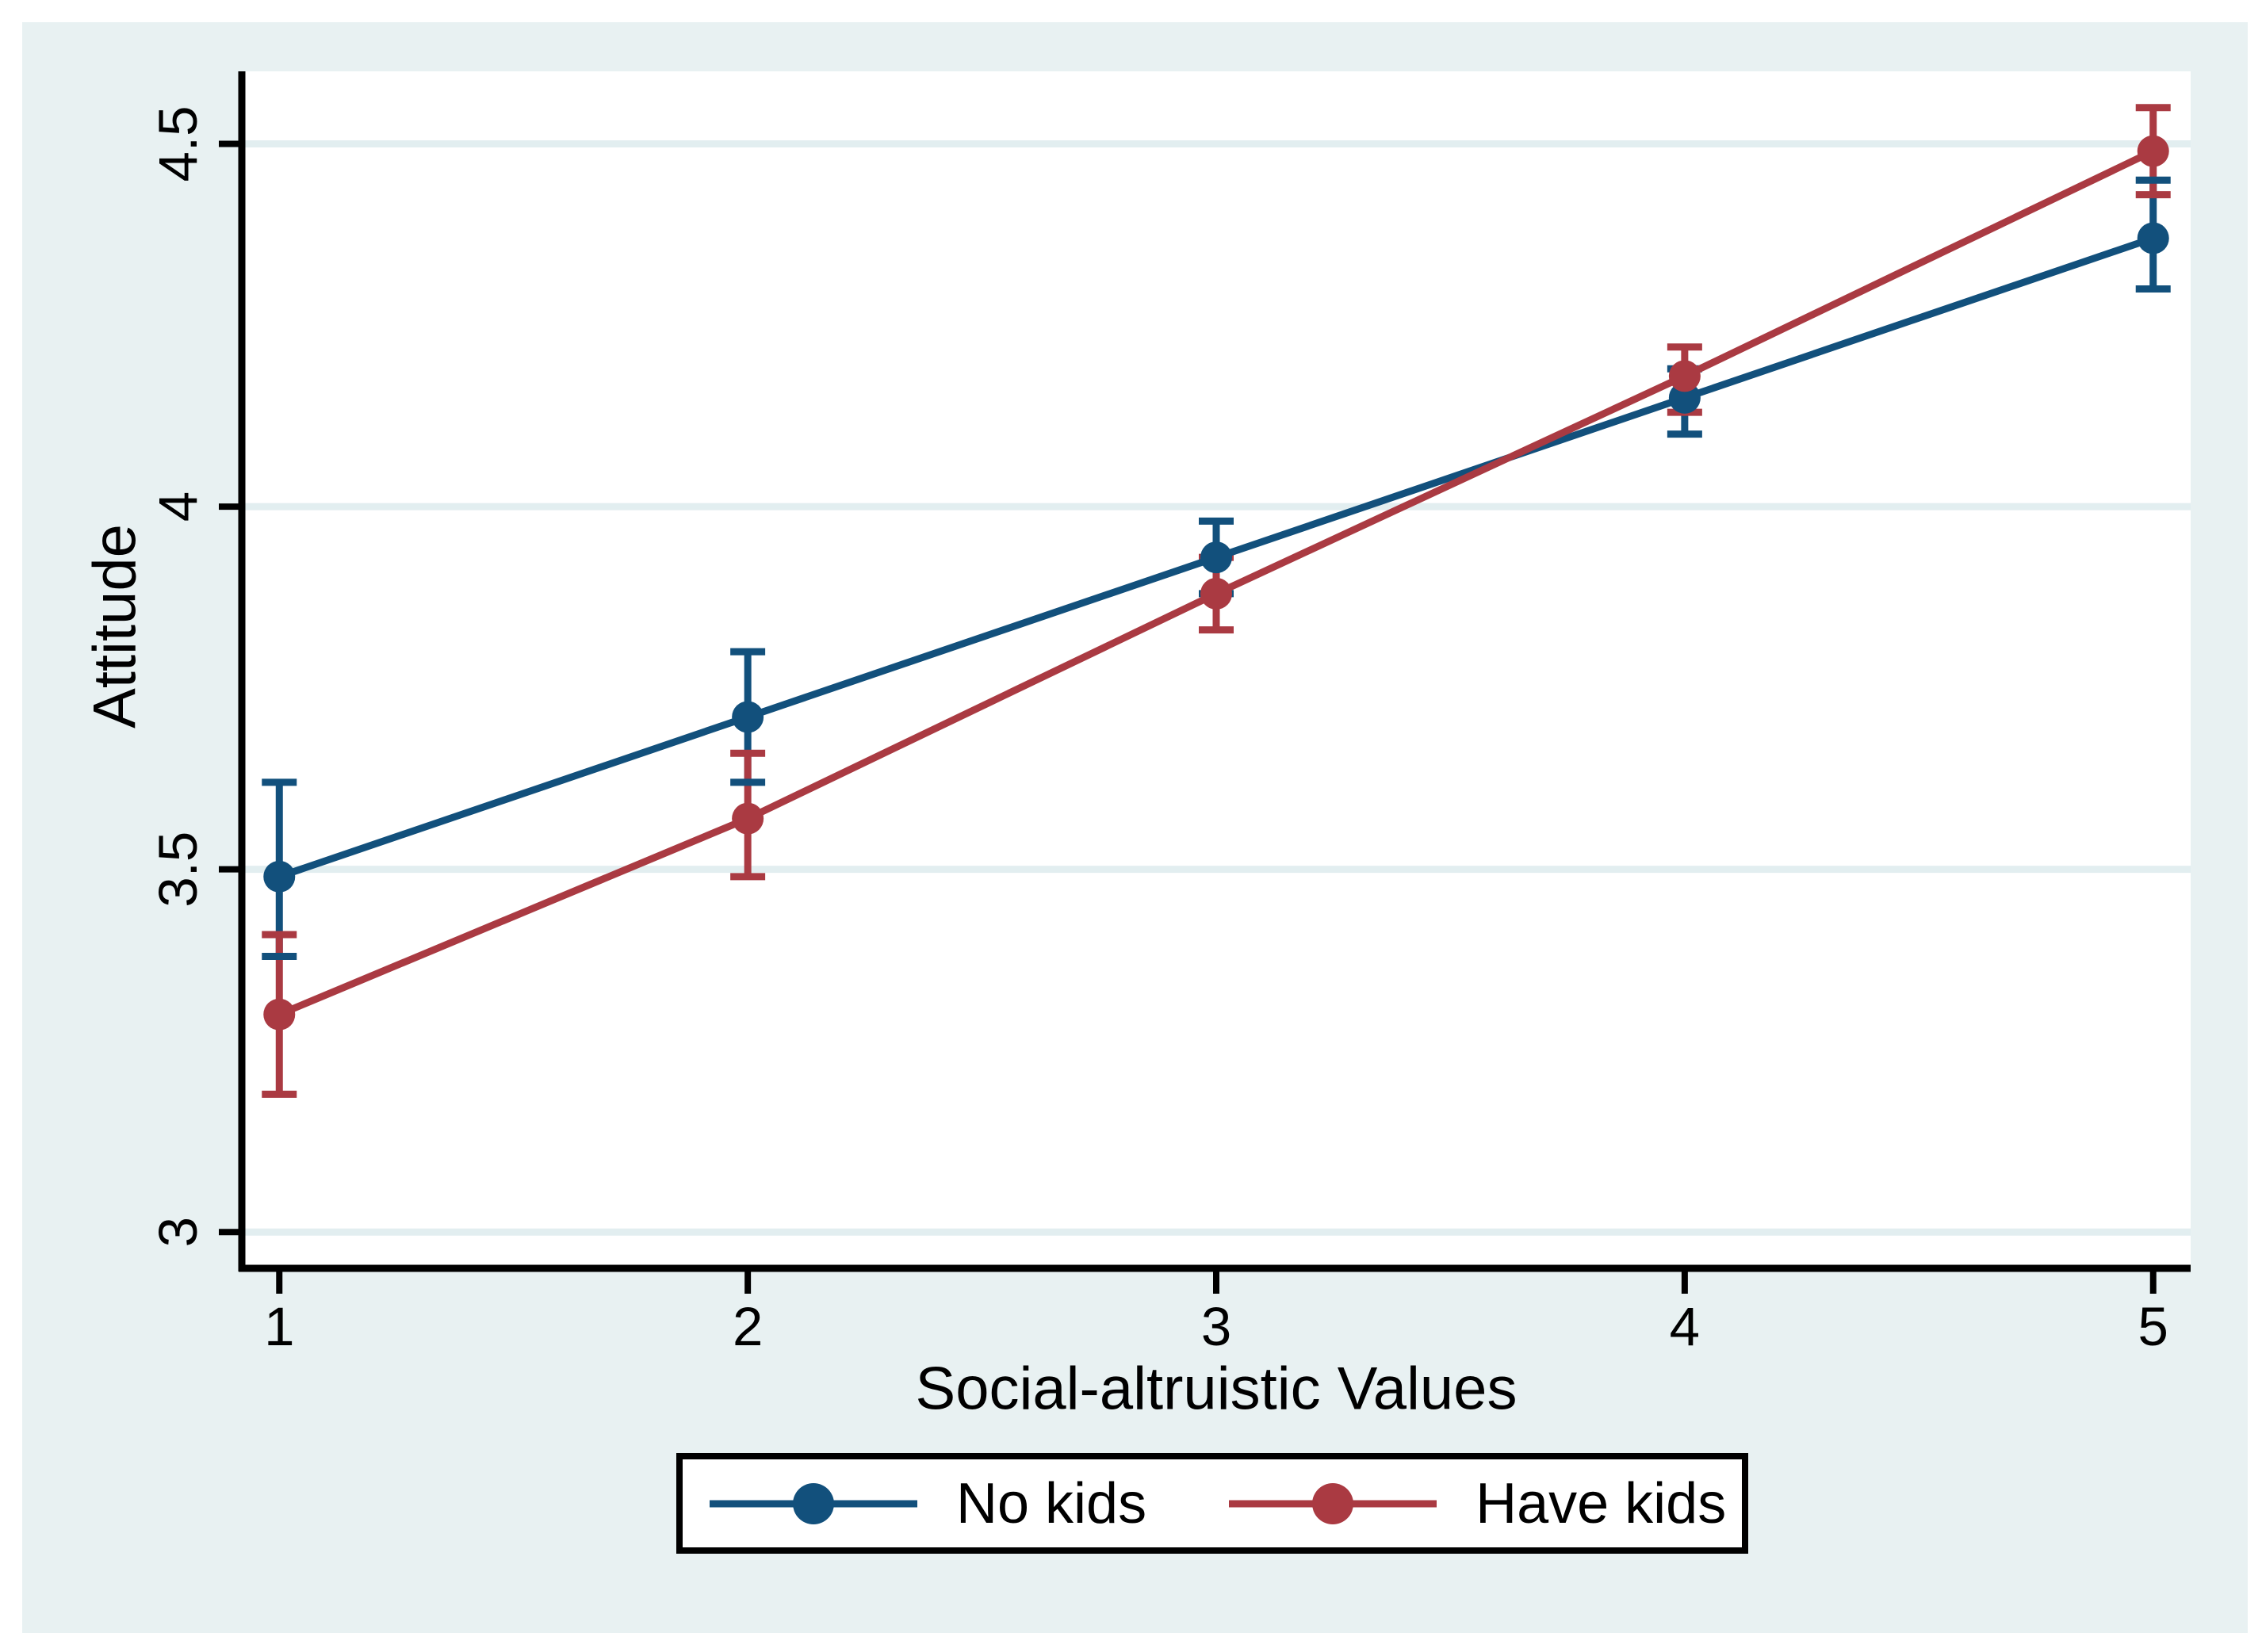 This screenshot has height=1652, width=2262. What do you see at coordinates (178, 1232) in the screenshot?
I see `y-tick-label: 3` at bounding box center [178, 1232].